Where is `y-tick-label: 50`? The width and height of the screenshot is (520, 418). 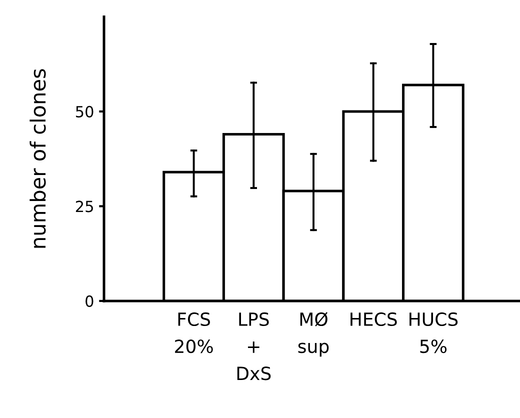 y-tick-label: 50 is located at coordinates (85, 112).